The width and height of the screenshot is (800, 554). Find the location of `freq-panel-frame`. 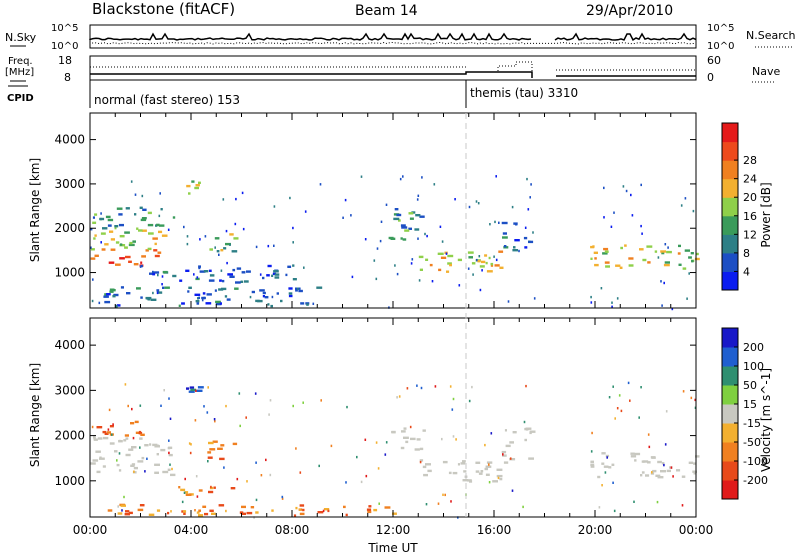

freq-panel-frame is located at coordinates (393, 68).